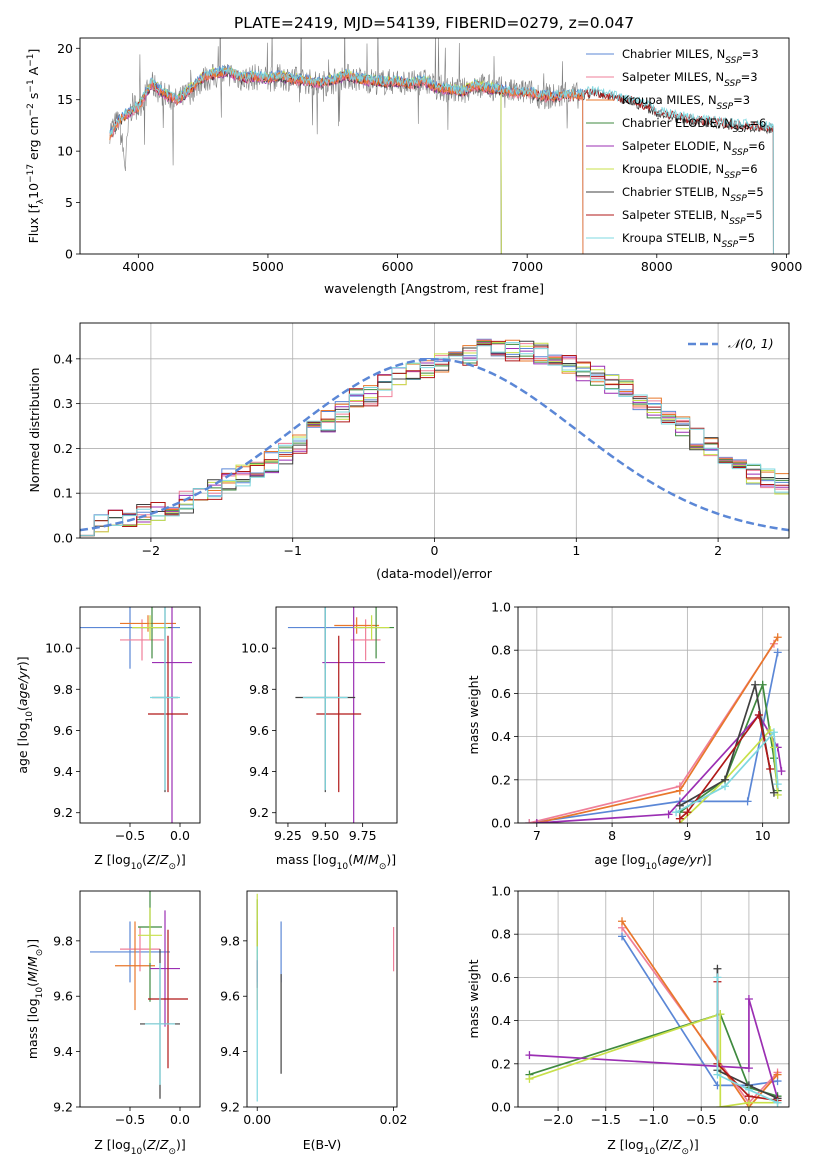  Describe the element at coordinates (501, 823) in the screenshot. I see `y-tick-label: 0.0` at that location.